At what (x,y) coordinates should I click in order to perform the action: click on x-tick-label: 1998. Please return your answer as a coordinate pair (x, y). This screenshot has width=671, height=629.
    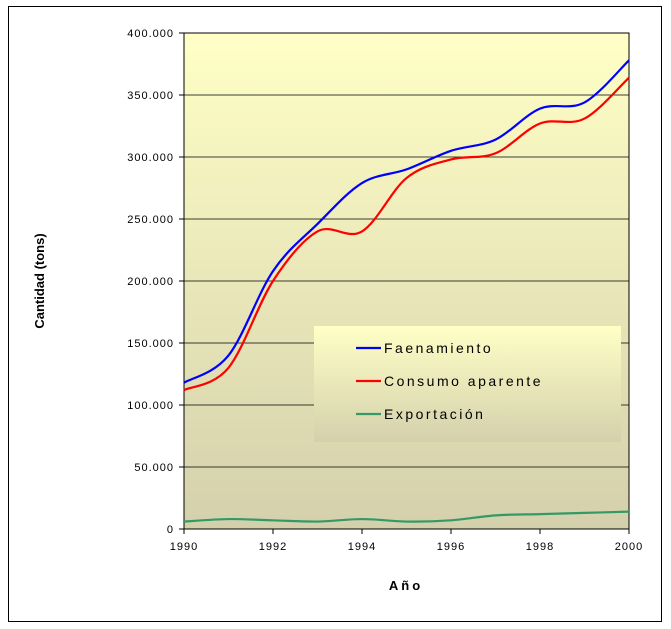
    Looking at the image, I should click on (540, 547).